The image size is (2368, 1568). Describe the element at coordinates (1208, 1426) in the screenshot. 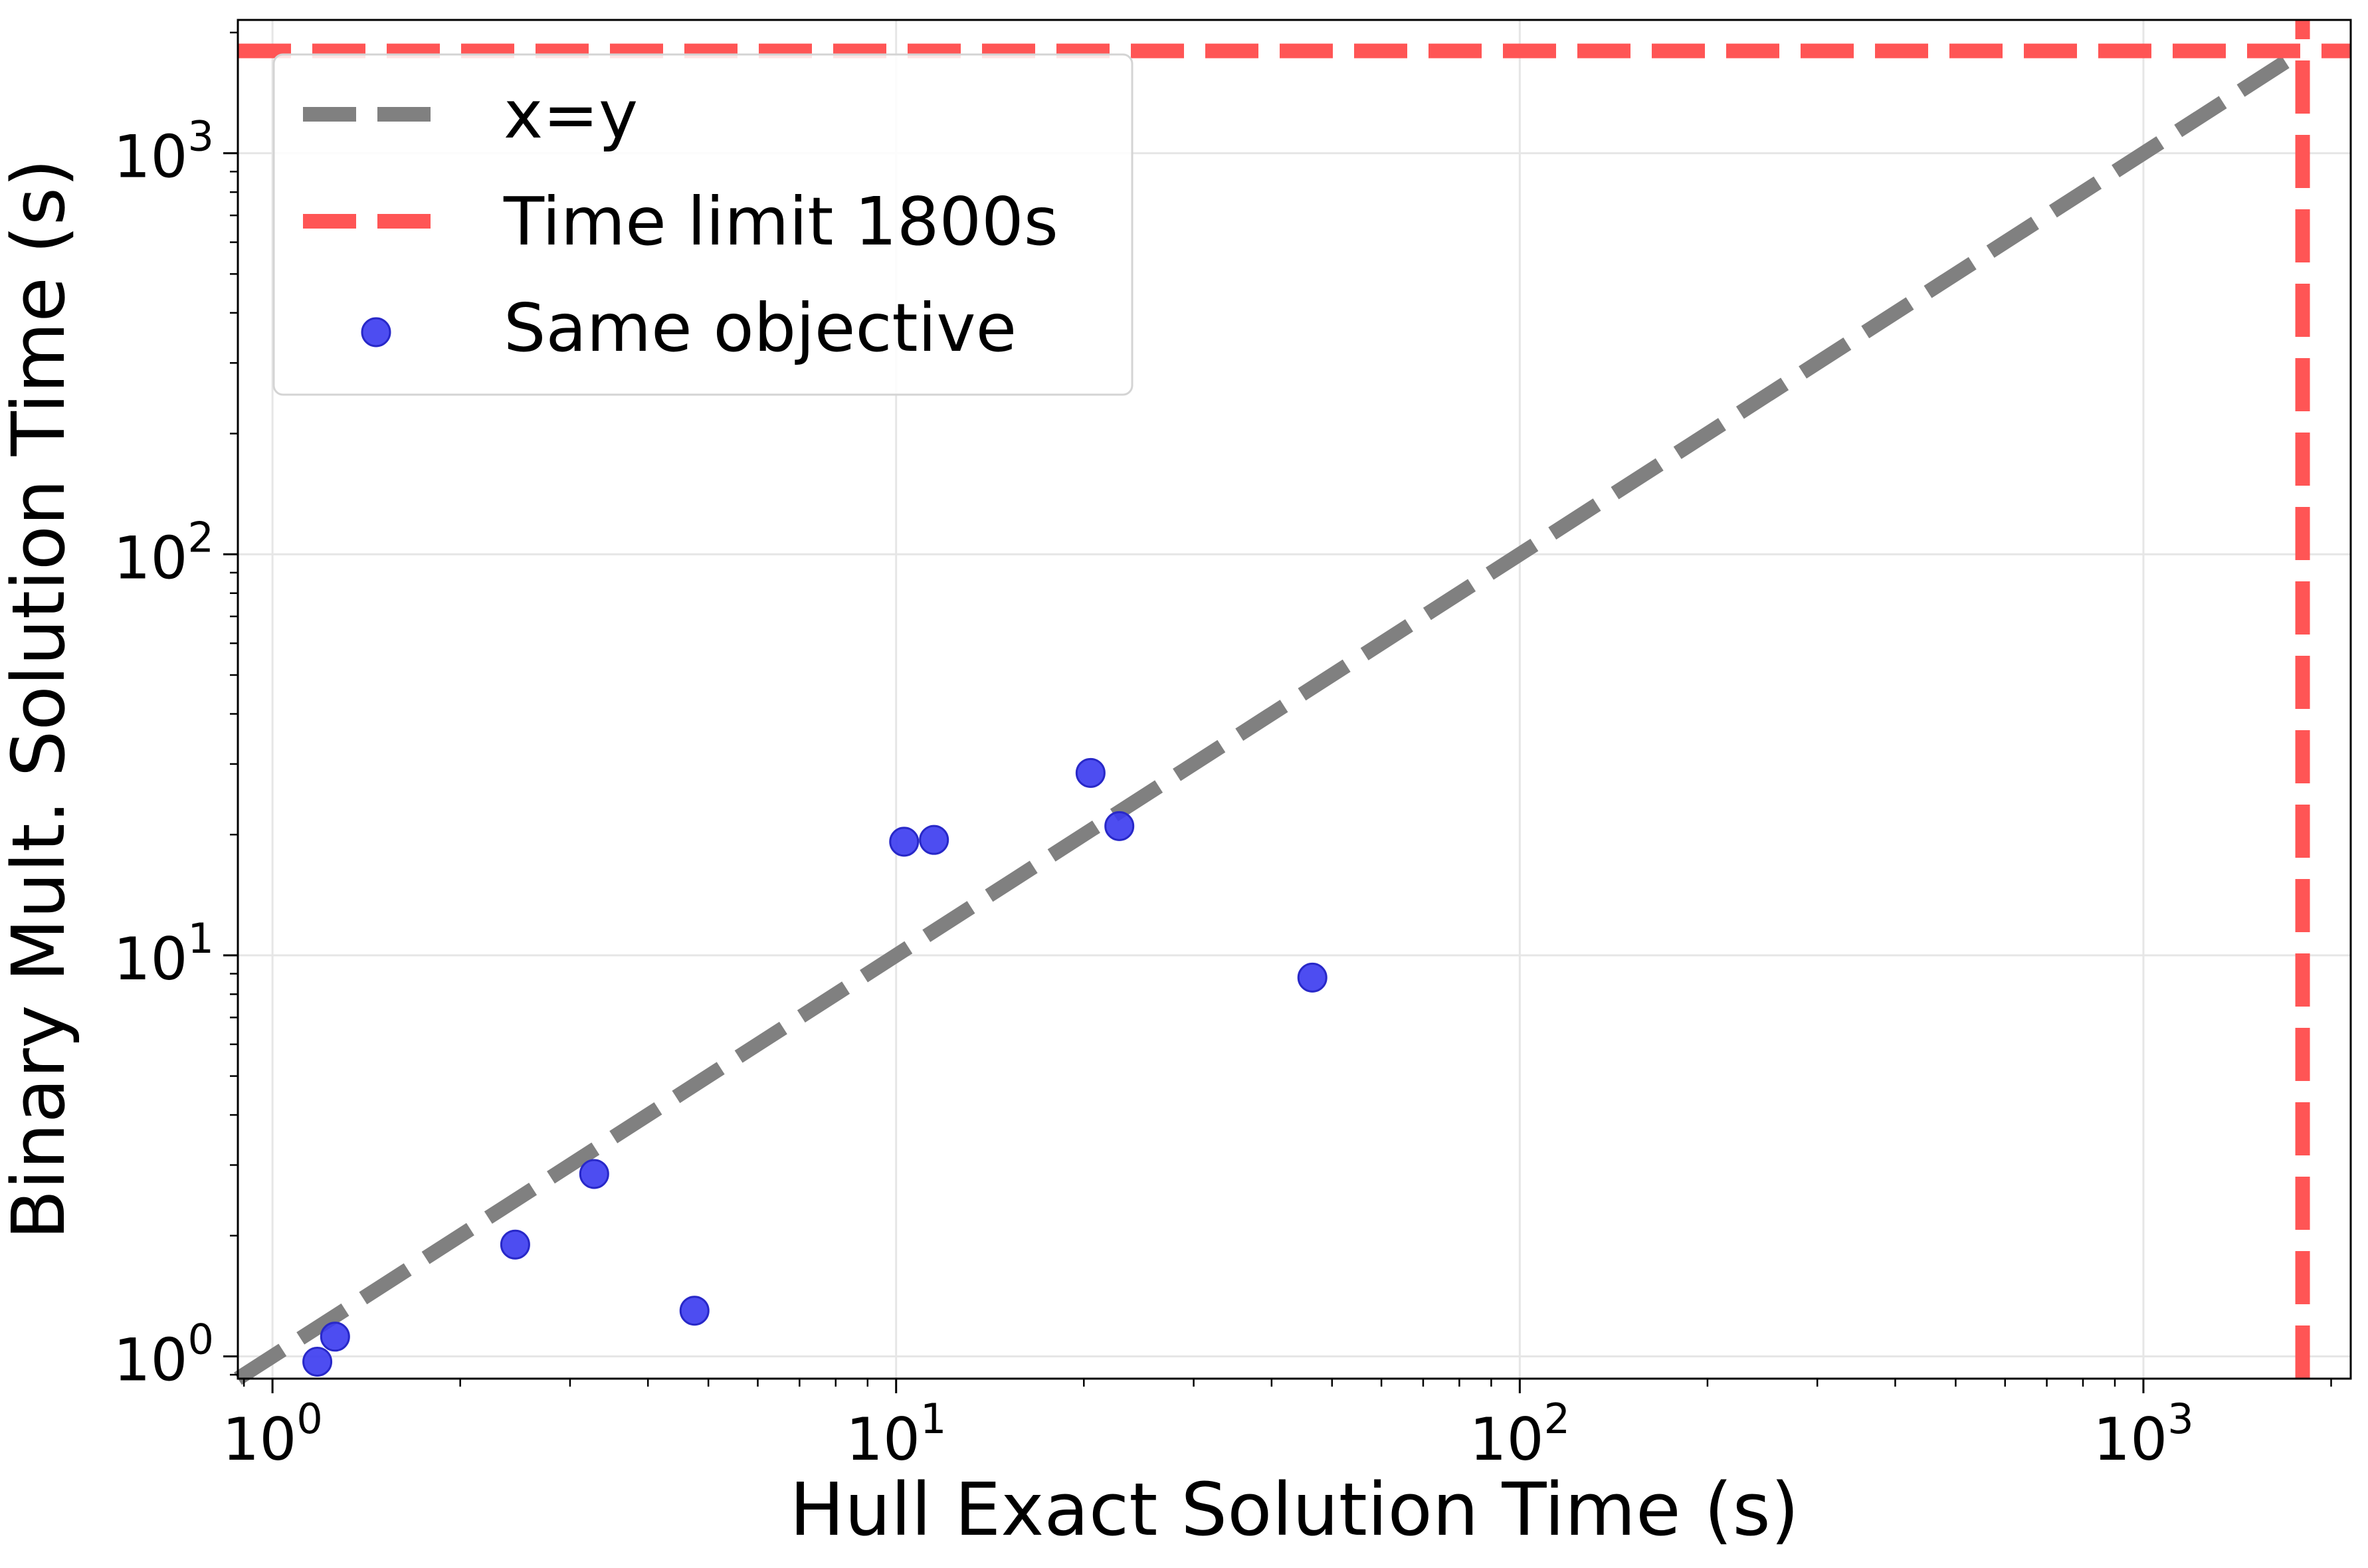

I see `x-axis-ticks: 10⁰ 10¹ 10² 10³` at that location.